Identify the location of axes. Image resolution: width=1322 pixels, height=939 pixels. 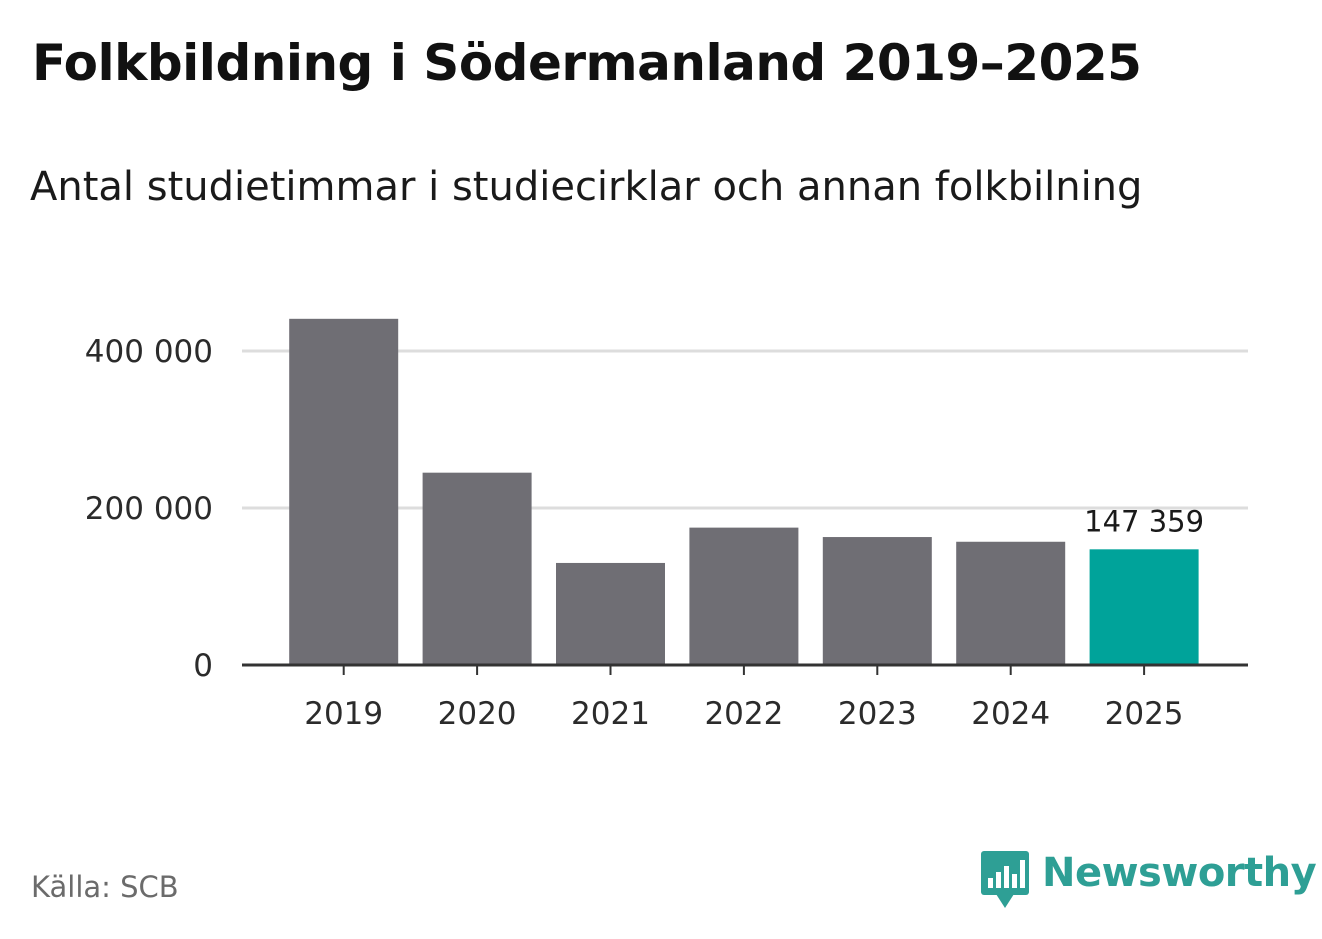
(745, 669).